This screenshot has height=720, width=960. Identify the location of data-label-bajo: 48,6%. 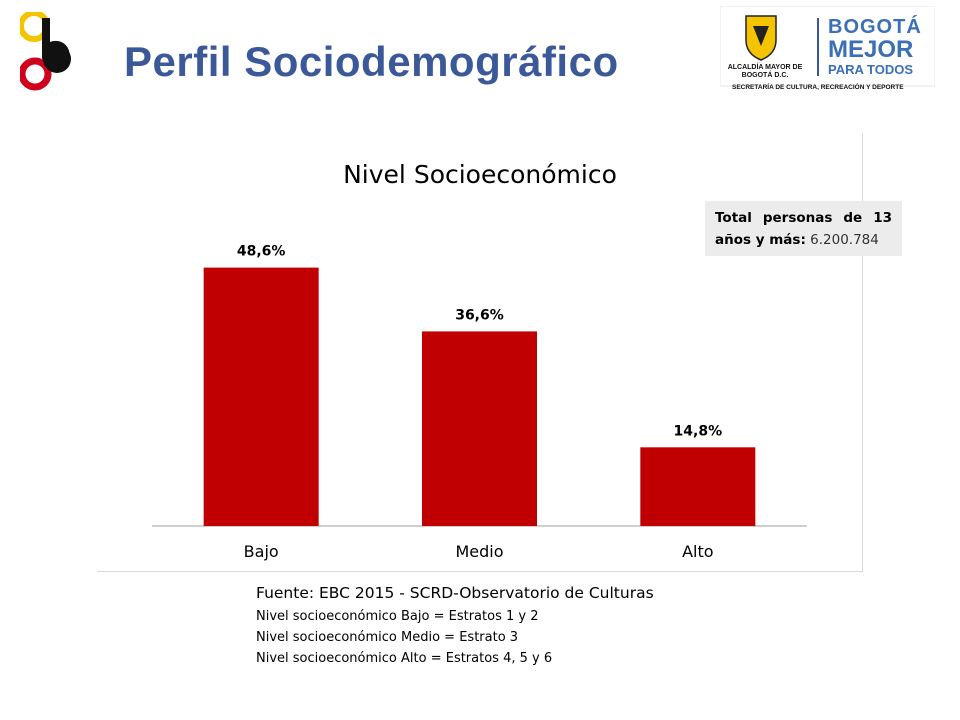
(261, 252).